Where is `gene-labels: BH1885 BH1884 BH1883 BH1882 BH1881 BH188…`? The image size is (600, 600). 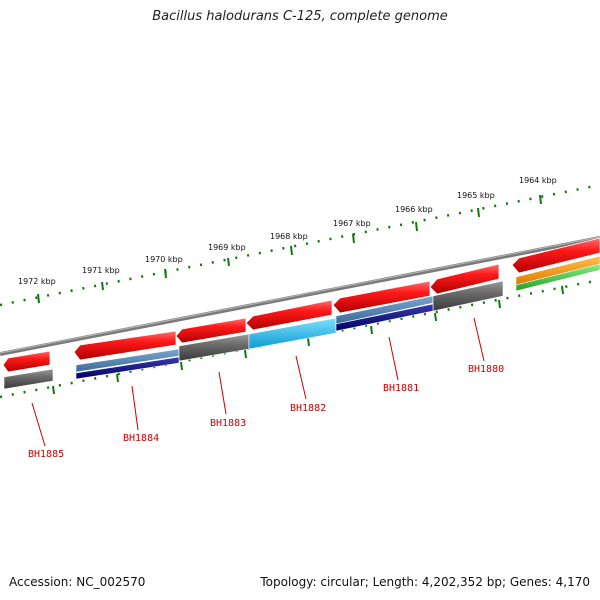
gene-labels: BH1885 BH1884 BH1883 BH1882 BH1881 BH188… is located at coordinates (266, 412).